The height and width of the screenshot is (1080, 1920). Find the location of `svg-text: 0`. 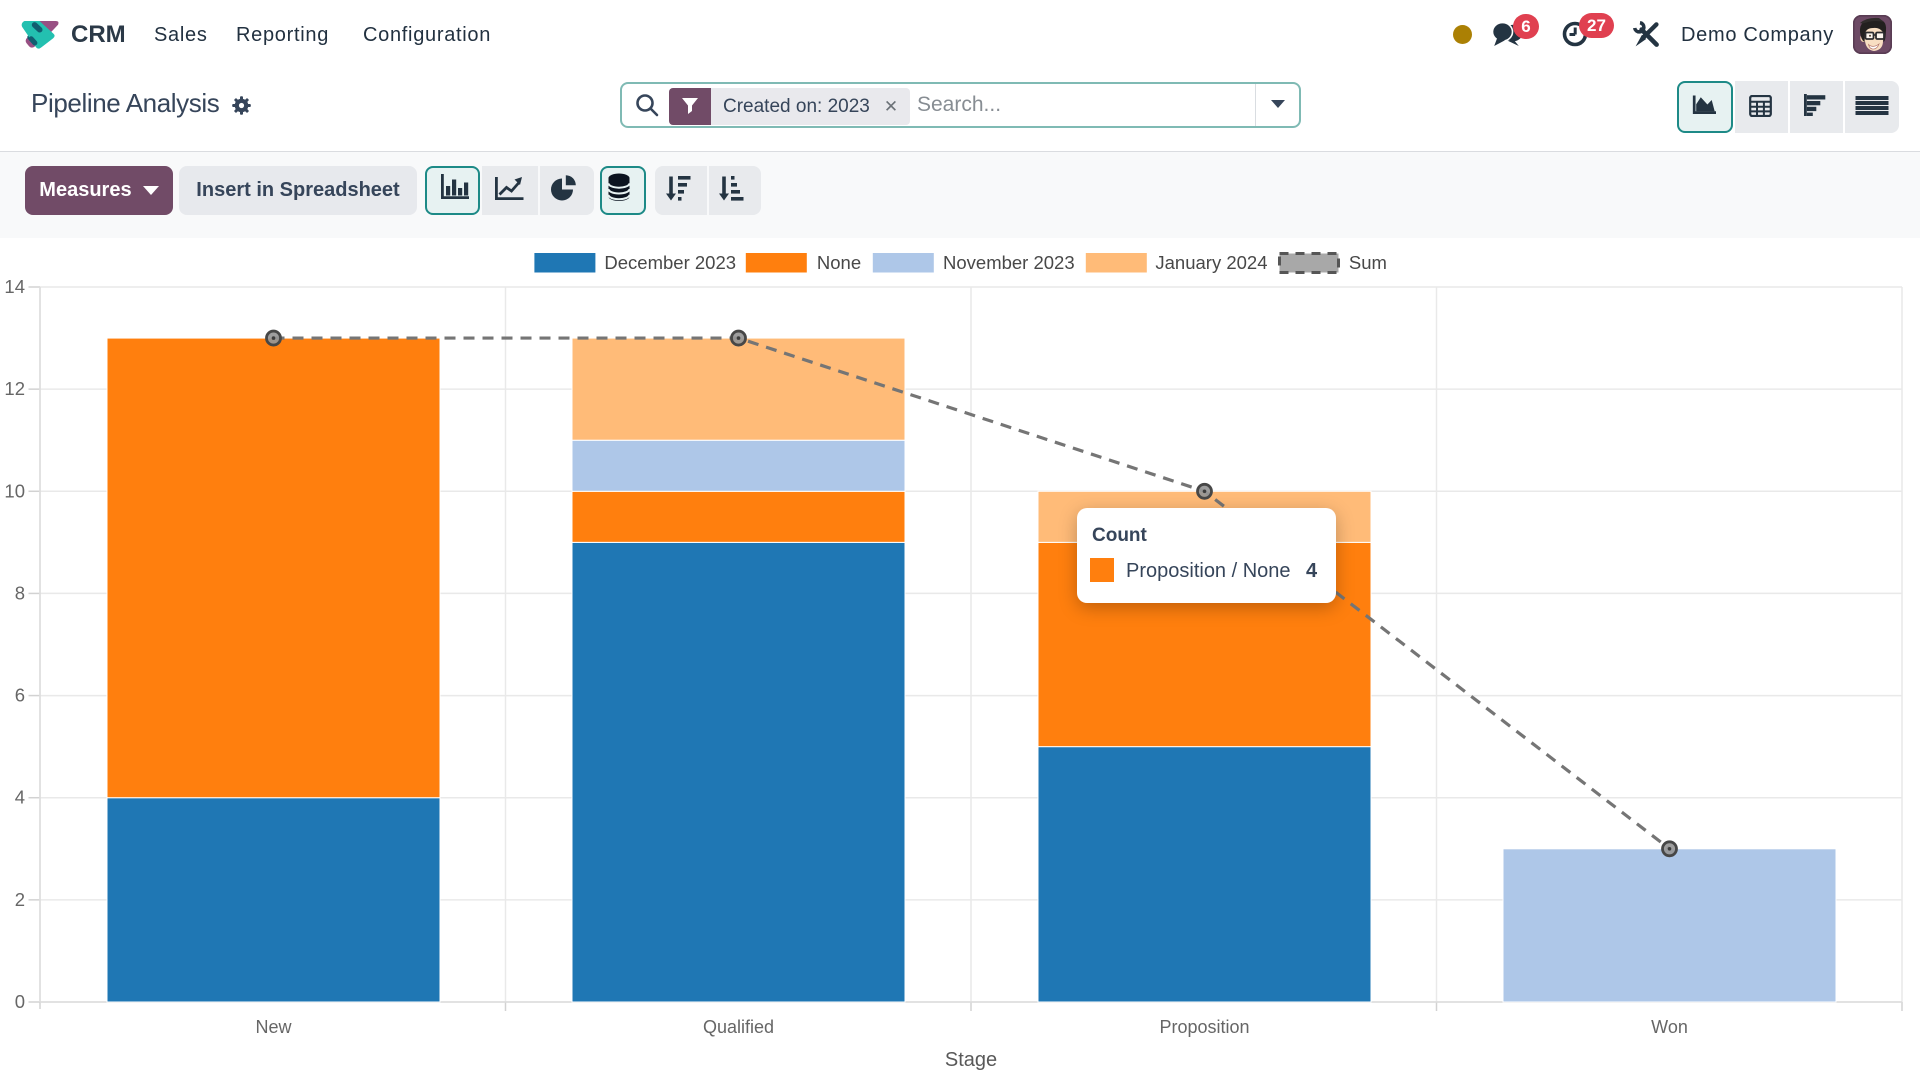

svg-text: 0 is located at coordinates (20, 1001).